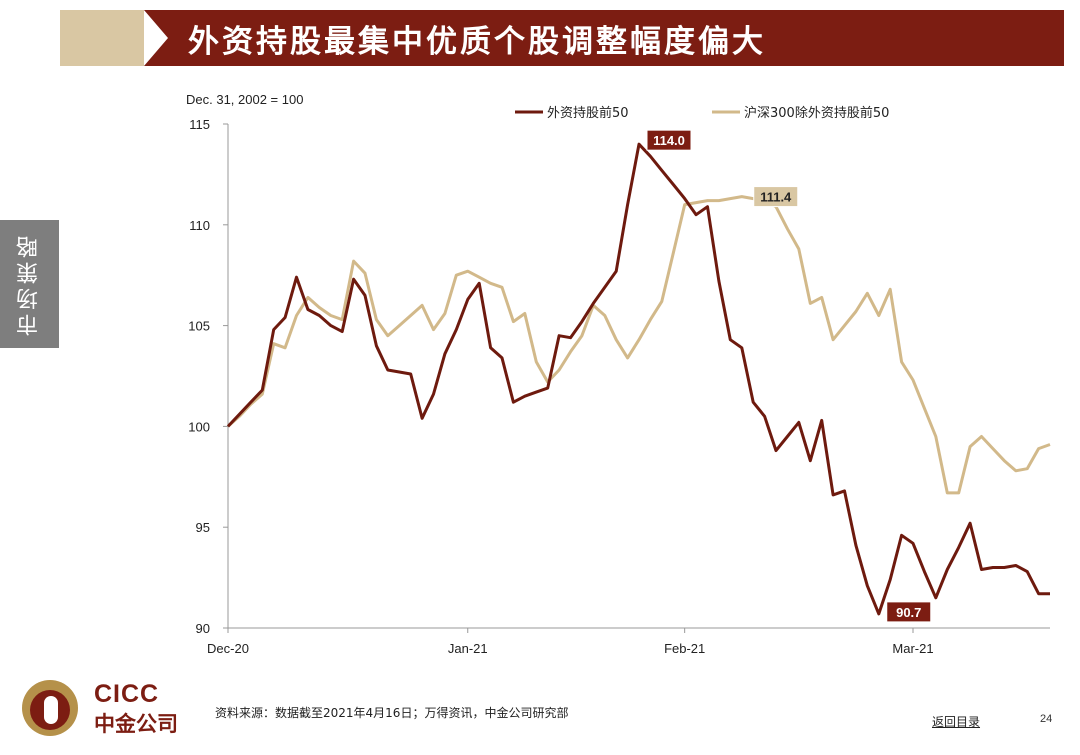 The height and width of the screenshot is (755, 1080). What do you see at coordinates (199, 426) in the screenshot?
I see `y-tick-label: 100` at bounding box center [199, 426].